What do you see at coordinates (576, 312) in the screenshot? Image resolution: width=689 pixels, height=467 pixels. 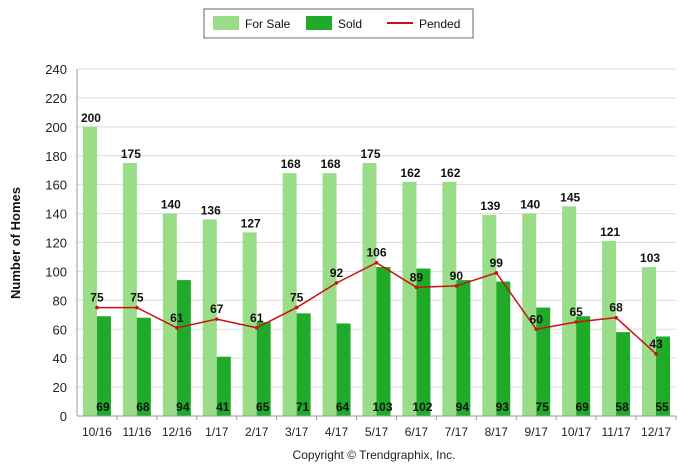 I see `pended-value-label: 65` at bounding box center [576, 312].